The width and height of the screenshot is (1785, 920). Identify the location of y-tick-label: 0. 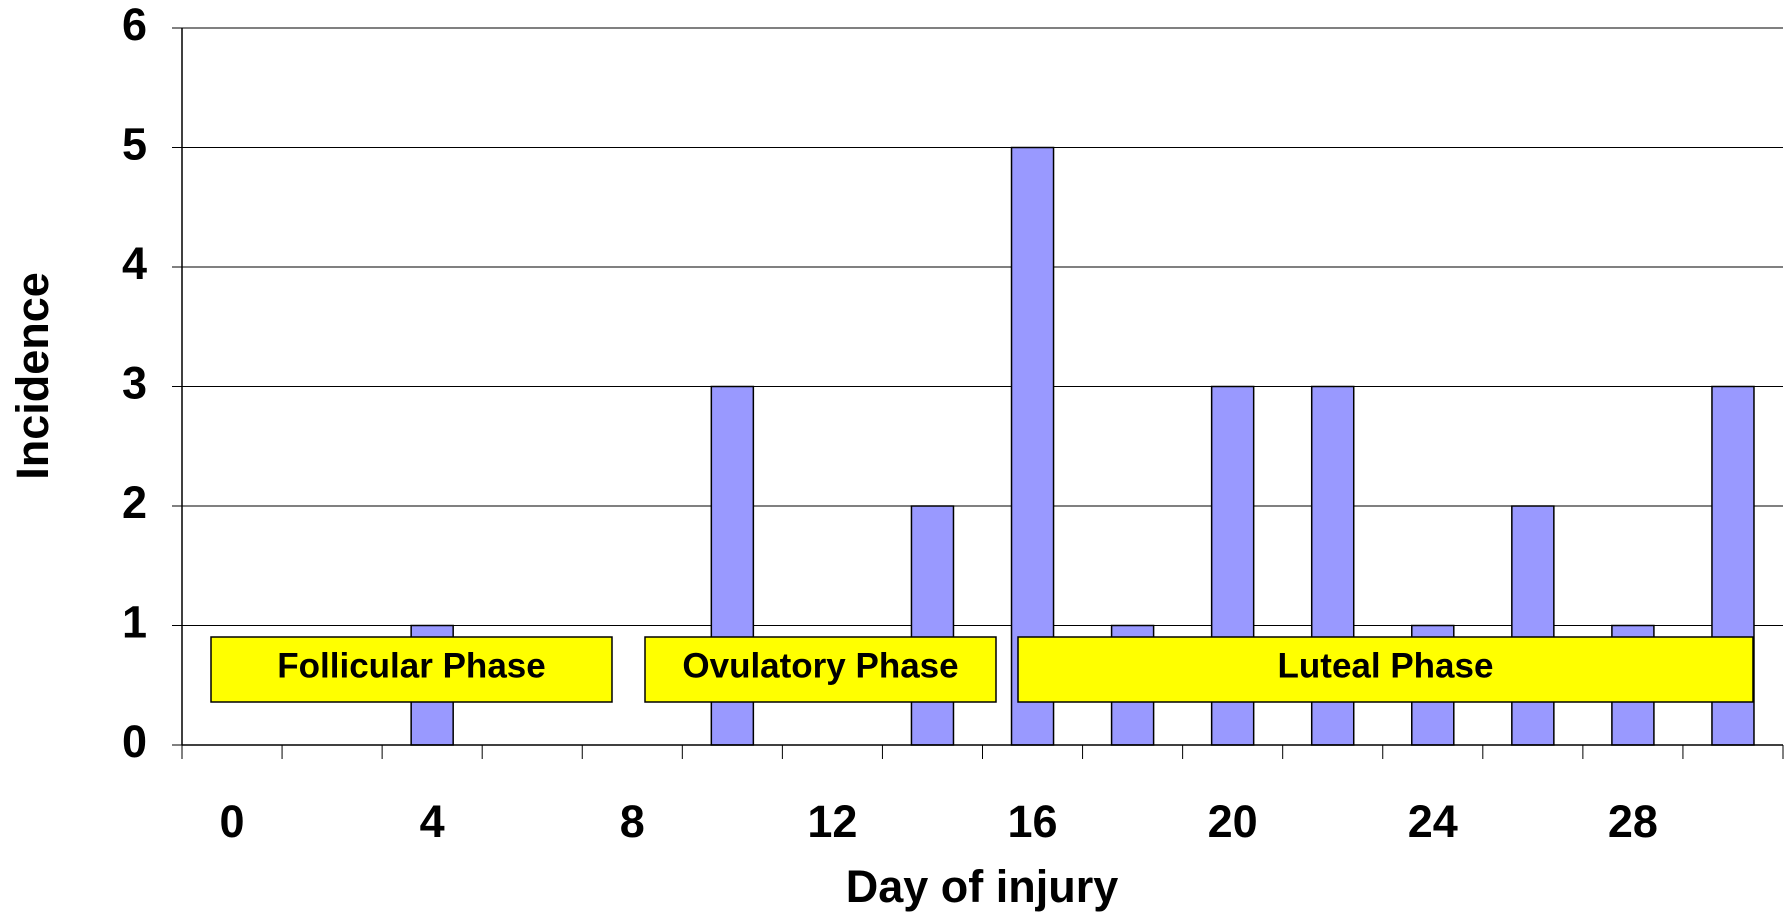
(134, 741).